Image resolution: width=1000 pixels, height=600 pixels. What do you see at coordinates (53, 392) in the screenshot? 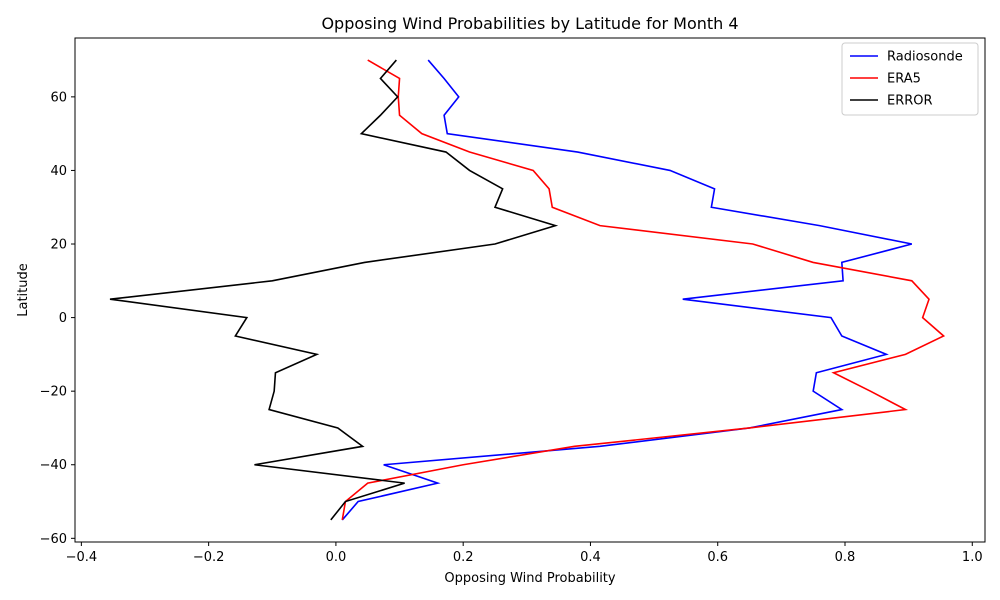
I see `y-tick-label: −20` at bounding box center [53, 392].